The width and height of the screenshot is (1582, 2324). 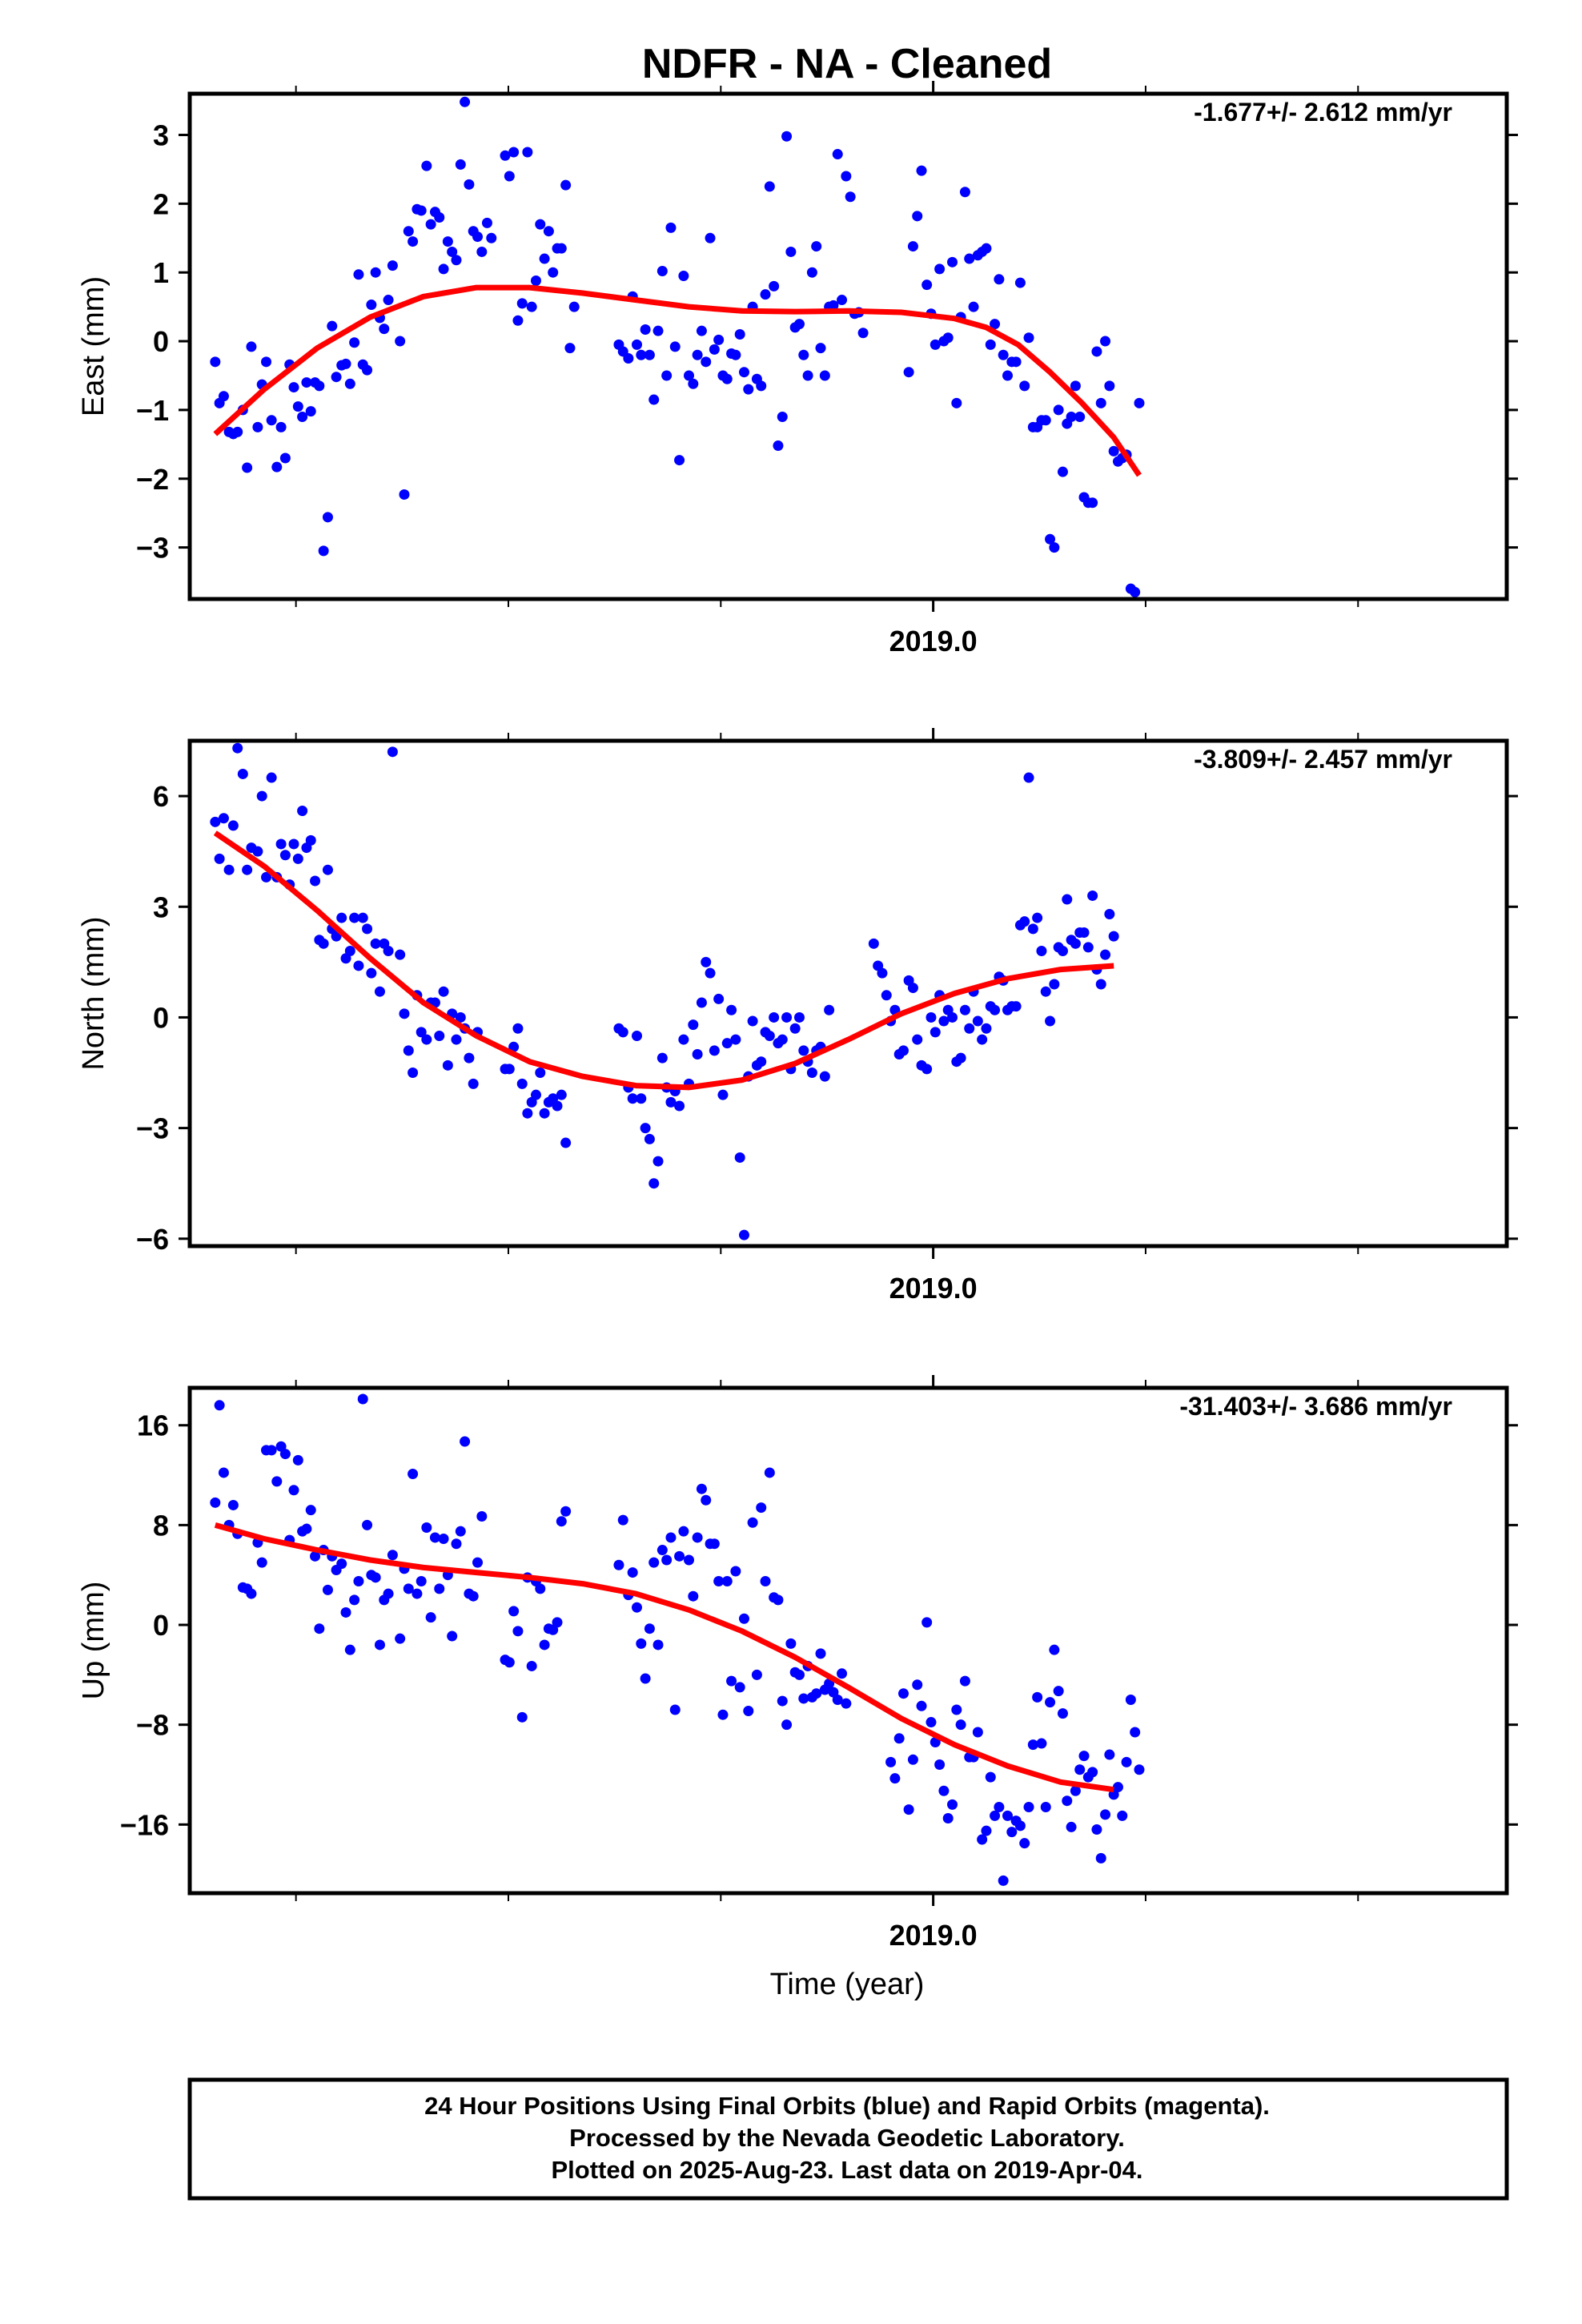 What do you see at coordinates (161, 1625) in the screenshot?
I see `up-y-tick-label: 0` at bounding box center [161, 1625].